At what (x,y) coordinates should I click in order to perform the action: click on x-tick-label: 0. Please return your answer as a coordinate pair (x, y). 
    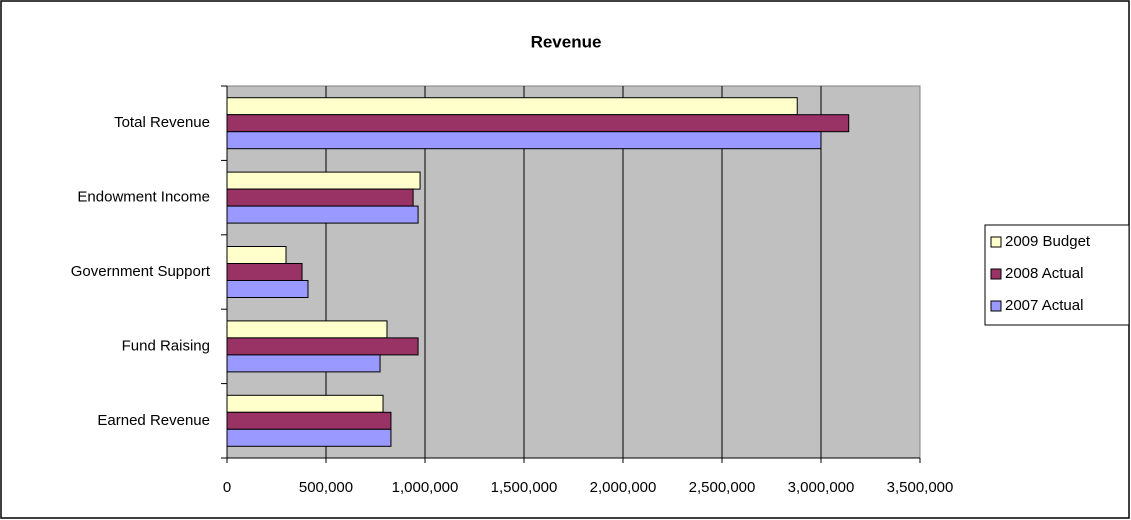
    Looking at the image, I should click on (227, 487).